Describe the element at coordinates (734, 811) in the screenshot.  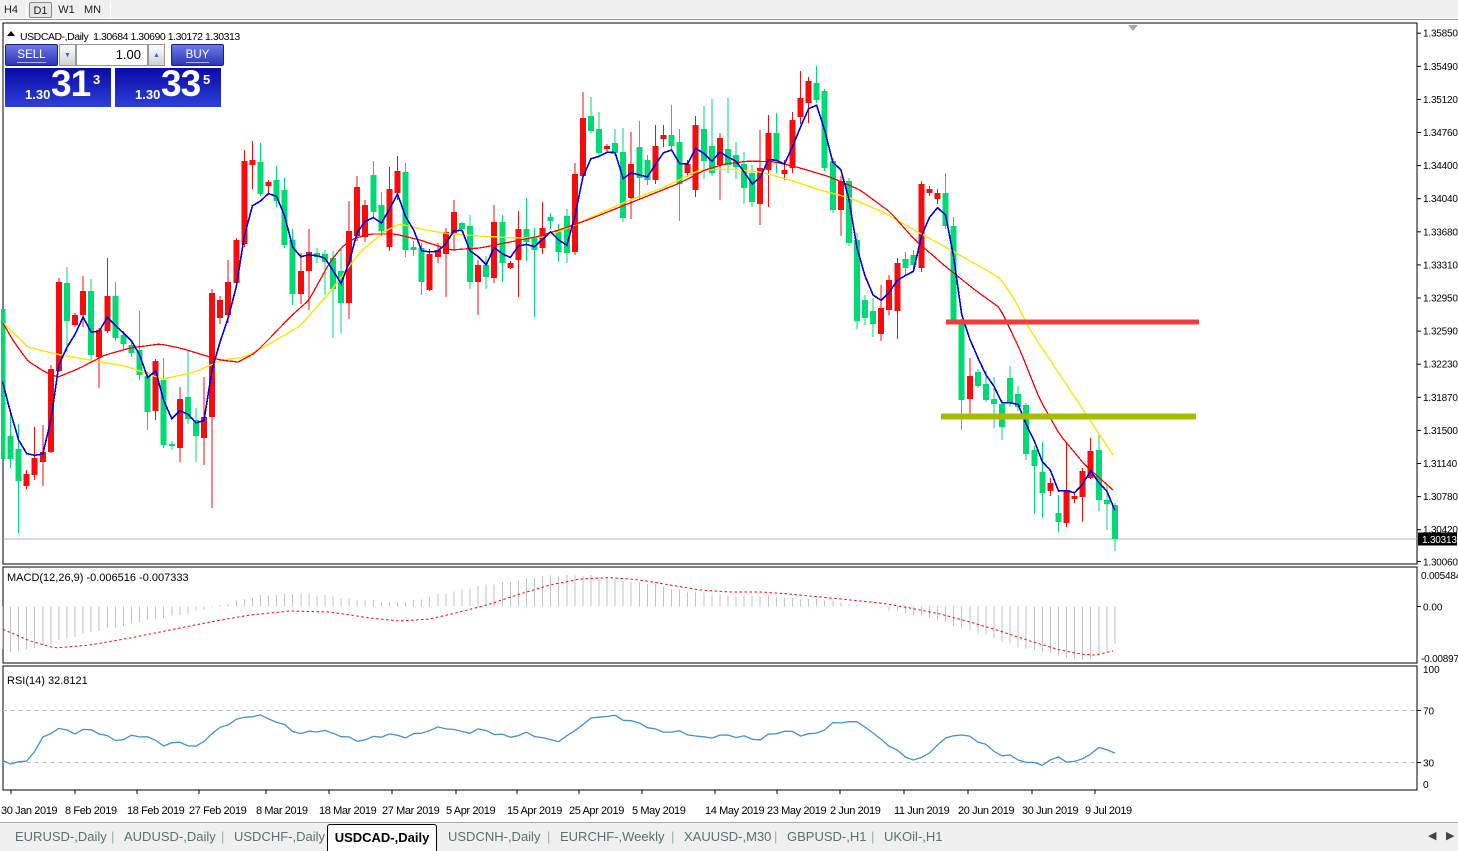
I see `svg-text: 14 May 2019` at that location.